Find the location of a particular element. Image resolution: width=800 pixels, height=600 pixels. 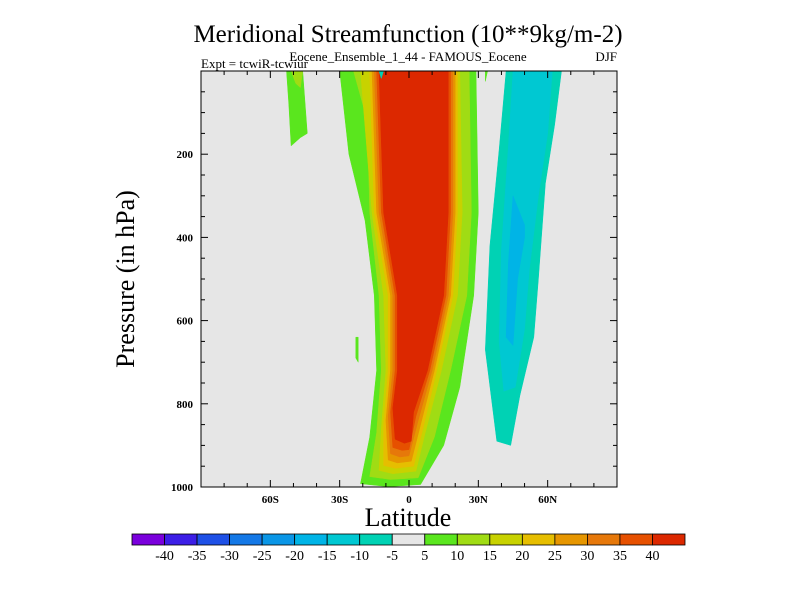

y-tick-label: 400 is located at coordinates (185, 238).